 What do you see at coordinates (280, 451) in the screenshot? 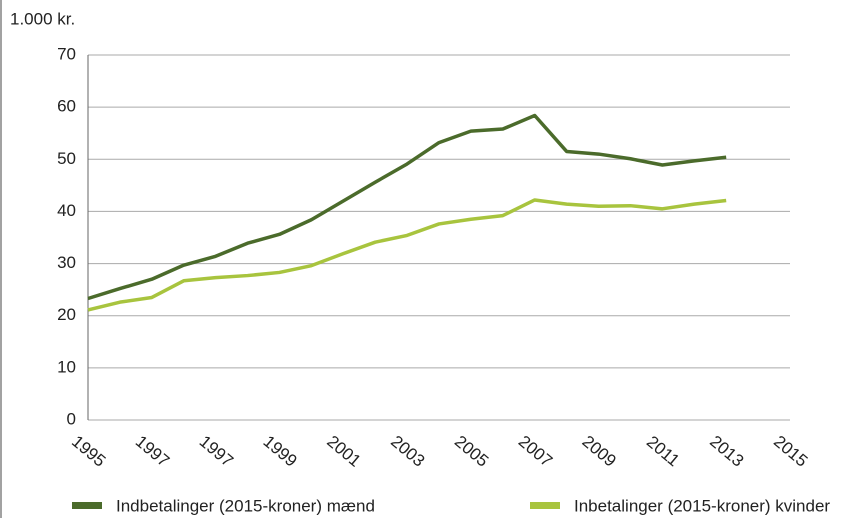
I see `x-tick-label: 1999` at bounding box center [280, 451].